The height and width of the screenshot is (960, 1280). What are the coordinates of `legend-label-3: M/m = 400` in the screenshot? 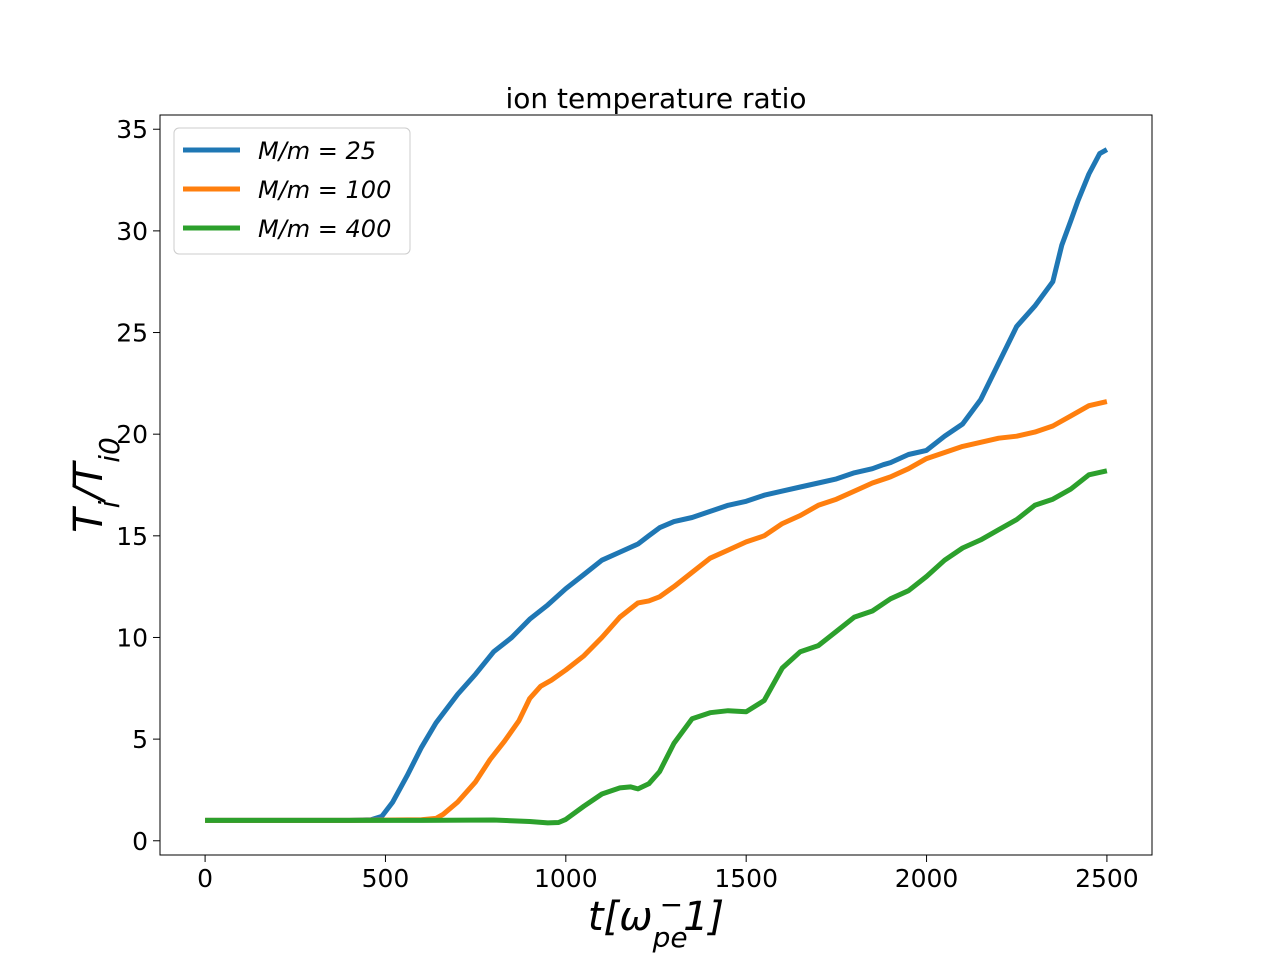 It's located at (324, 229).